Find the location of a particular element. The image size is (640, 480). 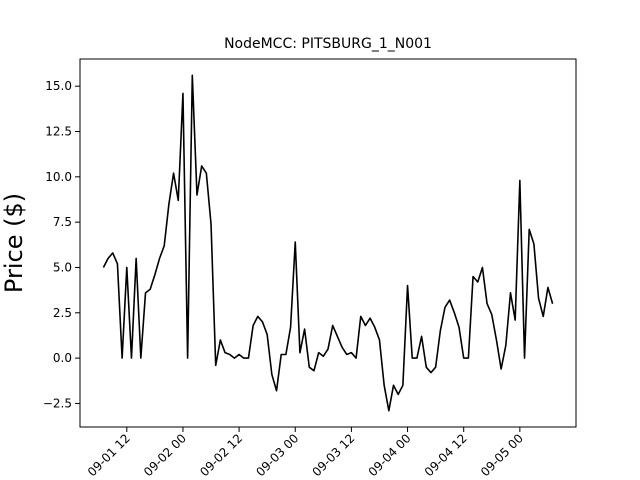

x-tick-label: 09-02 00 is located at coordinates (165, 455).